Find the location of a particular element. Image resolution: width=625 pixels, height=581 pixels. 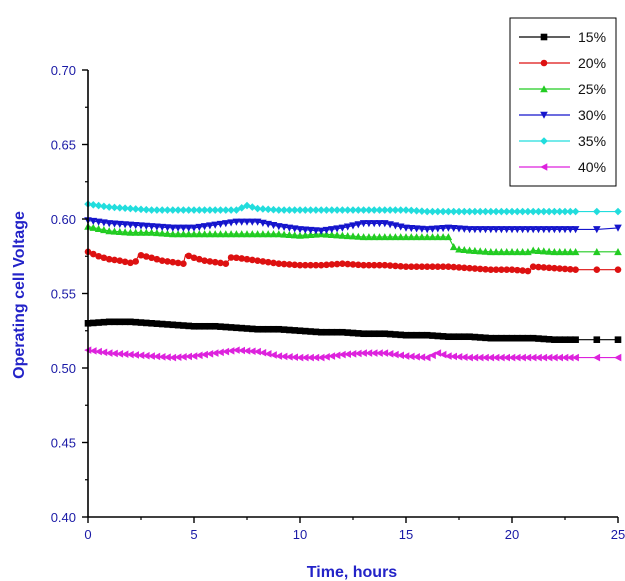

legend-label: 35% is located at coordinates (592, 141).